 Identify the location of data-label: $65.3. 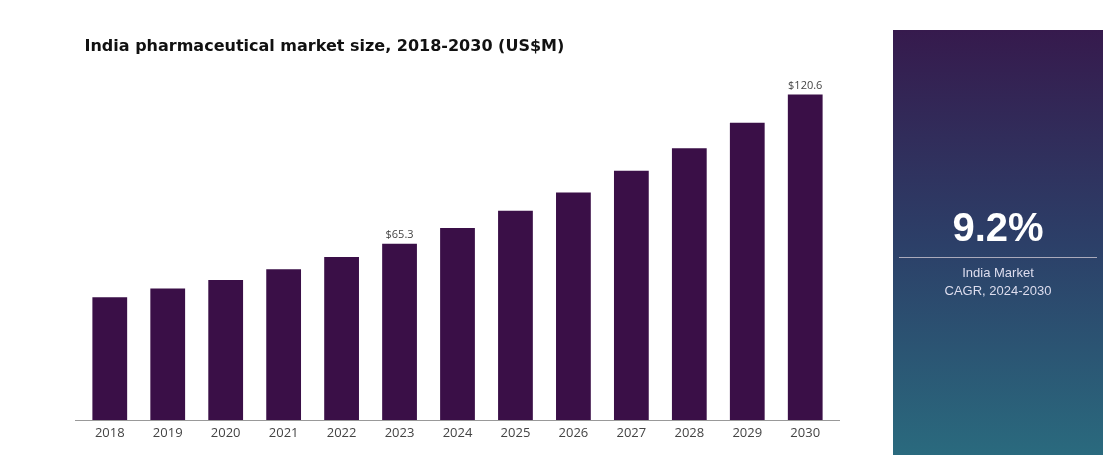
(399, 233).